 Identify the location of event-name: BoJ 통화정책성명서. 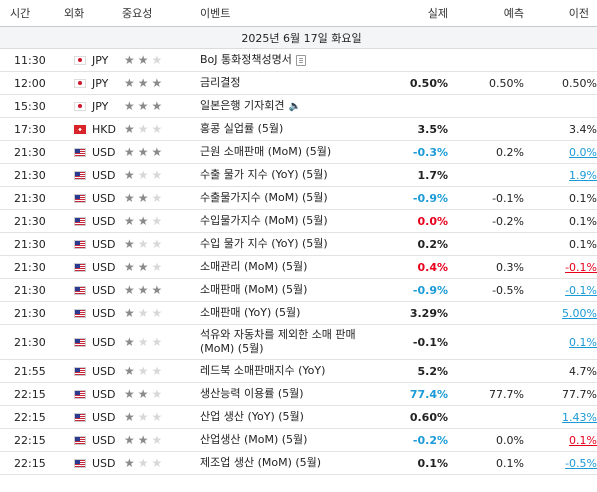
(246, 59).